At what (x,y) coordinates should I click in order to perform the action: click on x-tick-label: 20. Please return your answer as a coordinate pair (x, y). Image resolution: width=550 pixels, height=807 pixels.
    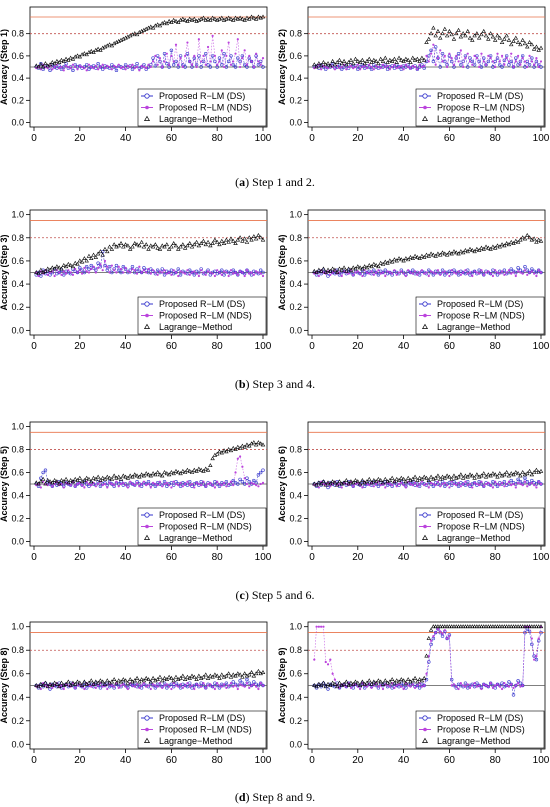
    Looking at the image, I should click on (358, 138).